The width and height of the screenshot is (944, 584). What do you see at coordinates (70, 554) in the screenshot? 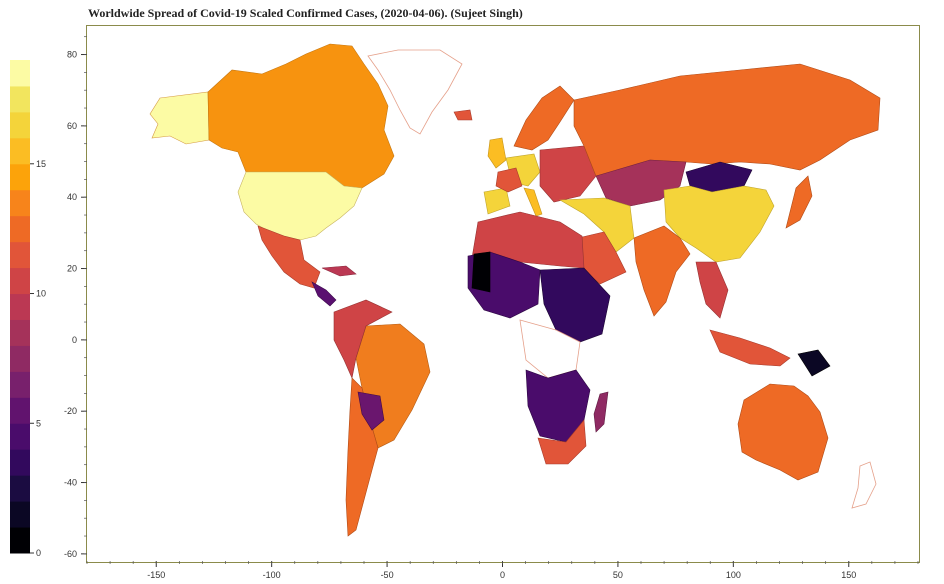
I see `y-tick-label: -60` at bounding box center [70, 554].